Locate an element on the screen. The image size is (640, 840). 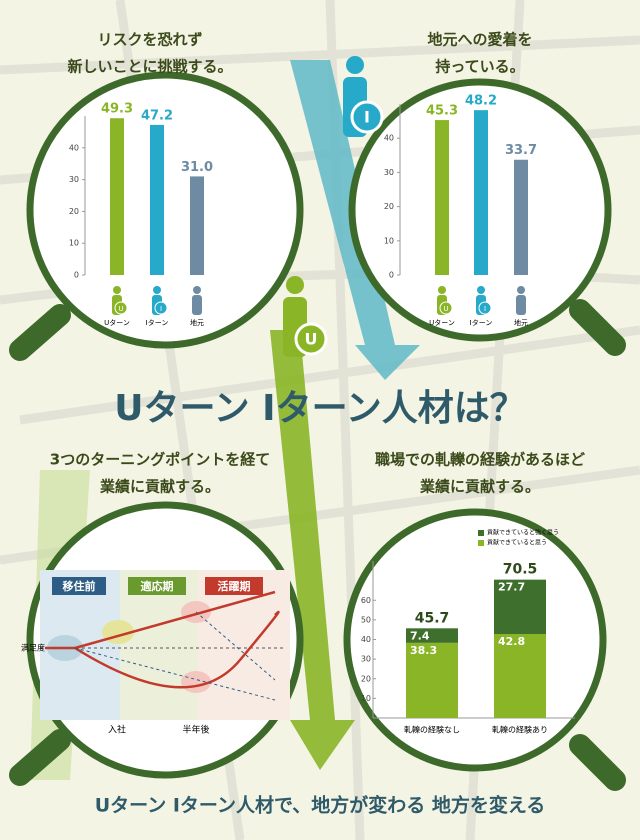
value-label: 49.3 is located at coordinates (117, 109).